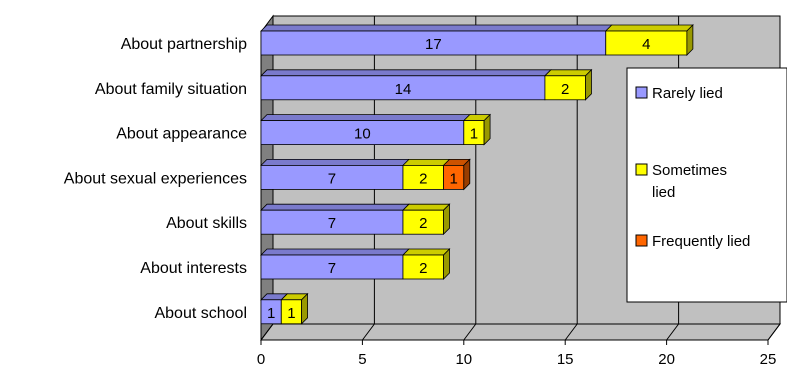 The image size is (787, 372). I want to click on legend: Rarely lied Sometimes lied Frequently lied, so click(706, 185).